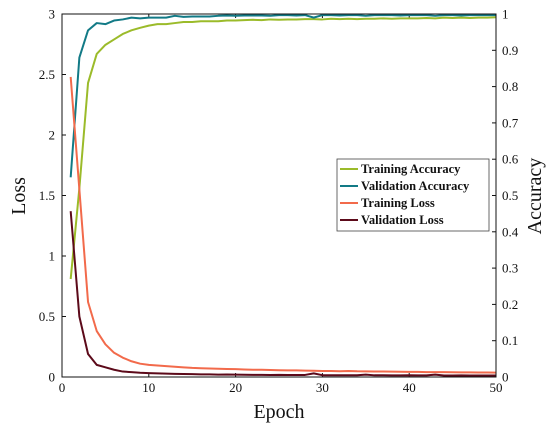  Describe the element at coordinates (510, 231) in the screenshot. I see `y-right-tick-label: 0.4` at that location.